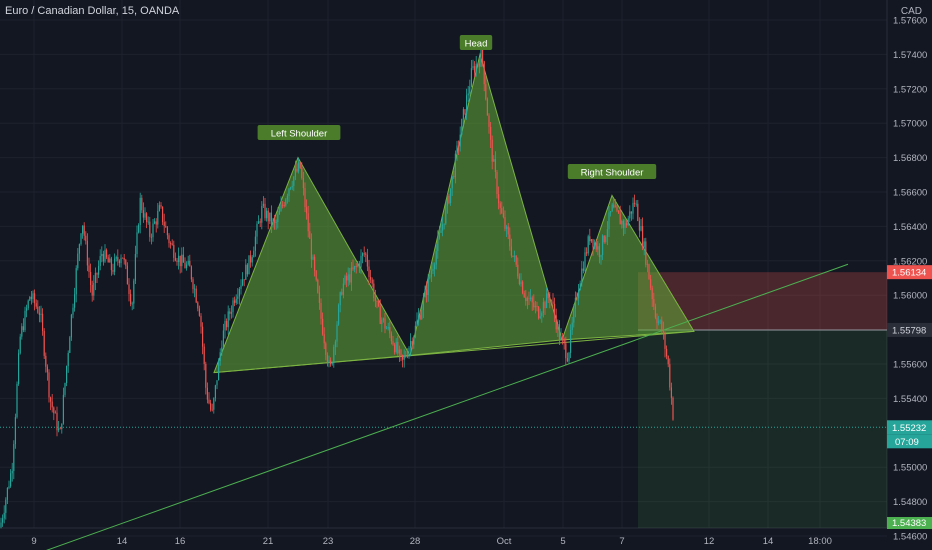 The image size is (932, 550). What do you see at coordinates (909, 523) in the screenshot?
I see `target-price-tag-bg` at bounding box center [909, 523].